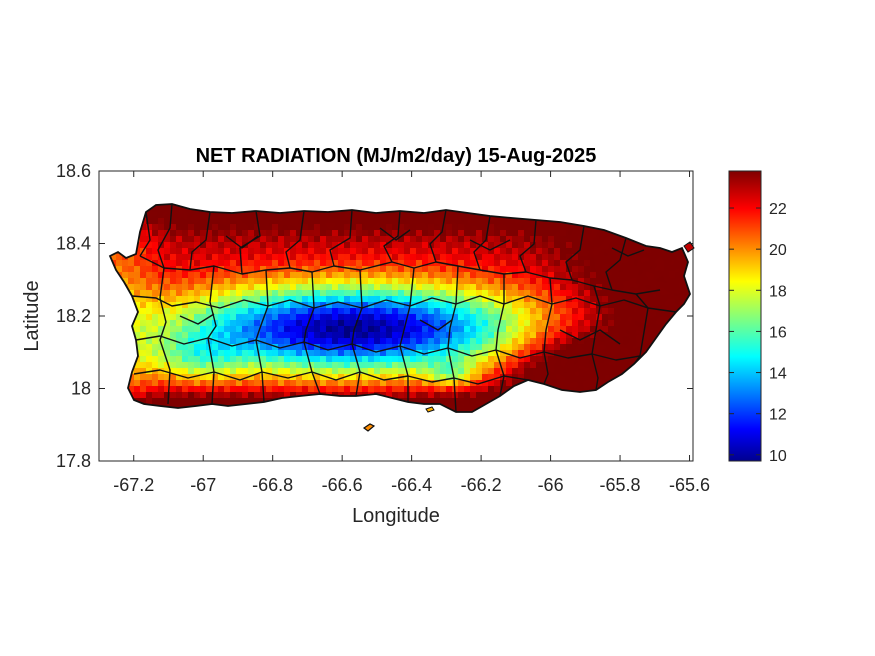 Image resolution: width=875 pixels, height=656 pixels. Describe the element at coordinates (73, 316) in the screenshot. I see `y-tick-label: 18.2` at that location.